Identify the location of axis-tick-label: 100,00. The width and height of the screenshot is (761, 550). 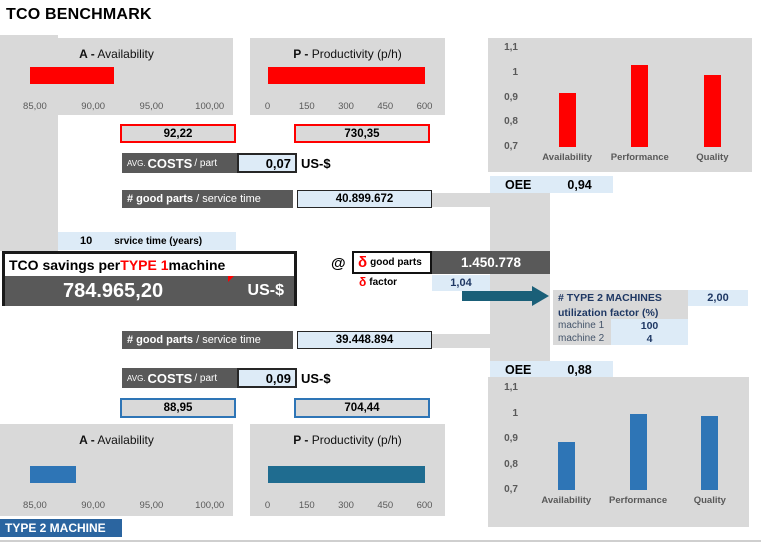
(210, 505).